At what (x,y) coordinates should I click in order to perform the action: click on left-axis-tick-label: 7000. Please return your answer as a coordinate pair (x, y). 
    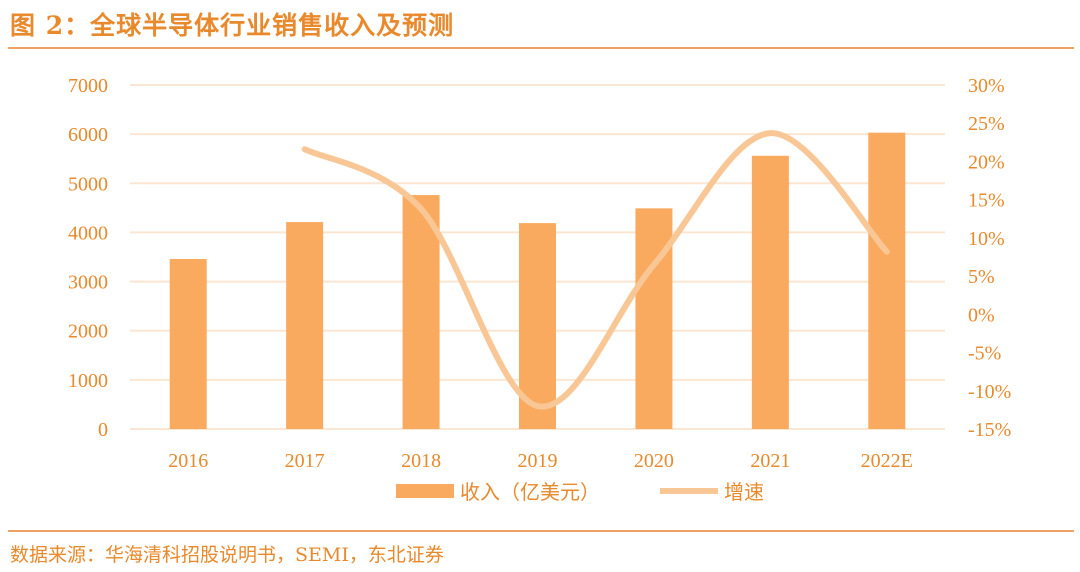
    Looking at the image, I should click on (88, 86).